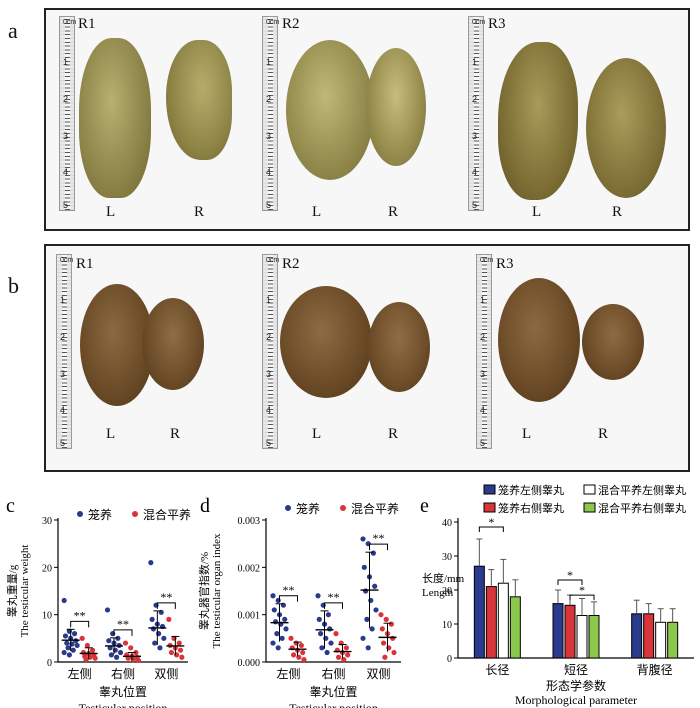 Image resolution: width=700 pixels, height=708 pixels. Describe the element at coordinates (447, 523) in the screenshot. I see `y-tick-label: 40` at that location.